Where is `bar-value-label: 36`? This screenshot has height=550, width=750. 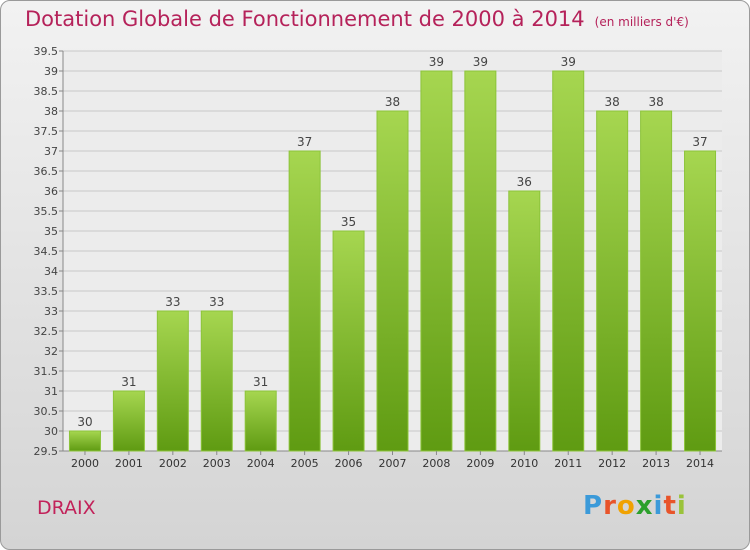
bar-value-label: 36 is located at coordinates (524, 182).